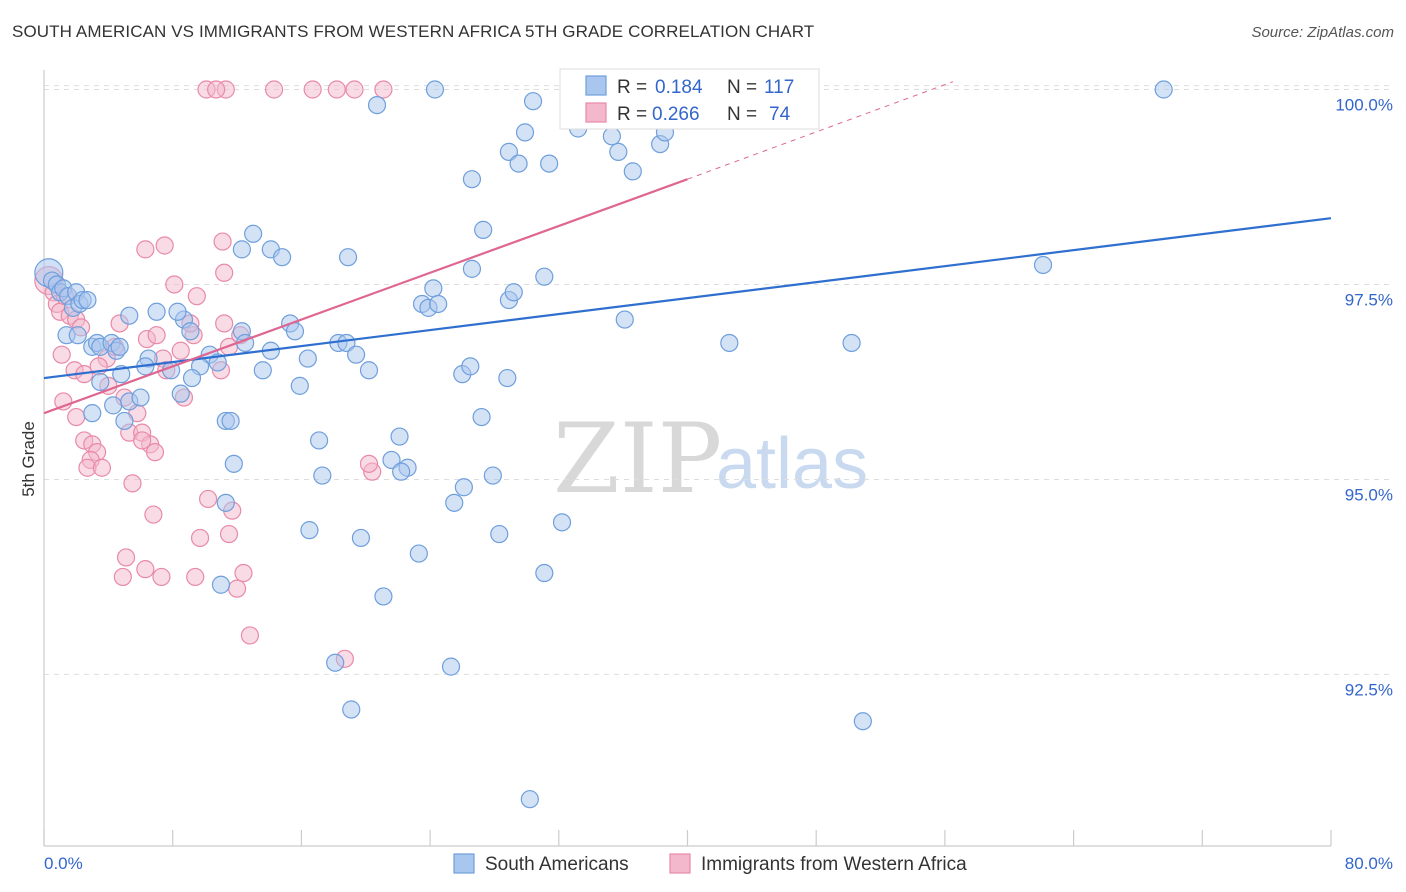 The height and width of the screenshot is (892, 1406). What do you see at coordinates (792, 464) in the screenshot?
I see `watermark-atlas: atlas` at bounding box center [792, 464].